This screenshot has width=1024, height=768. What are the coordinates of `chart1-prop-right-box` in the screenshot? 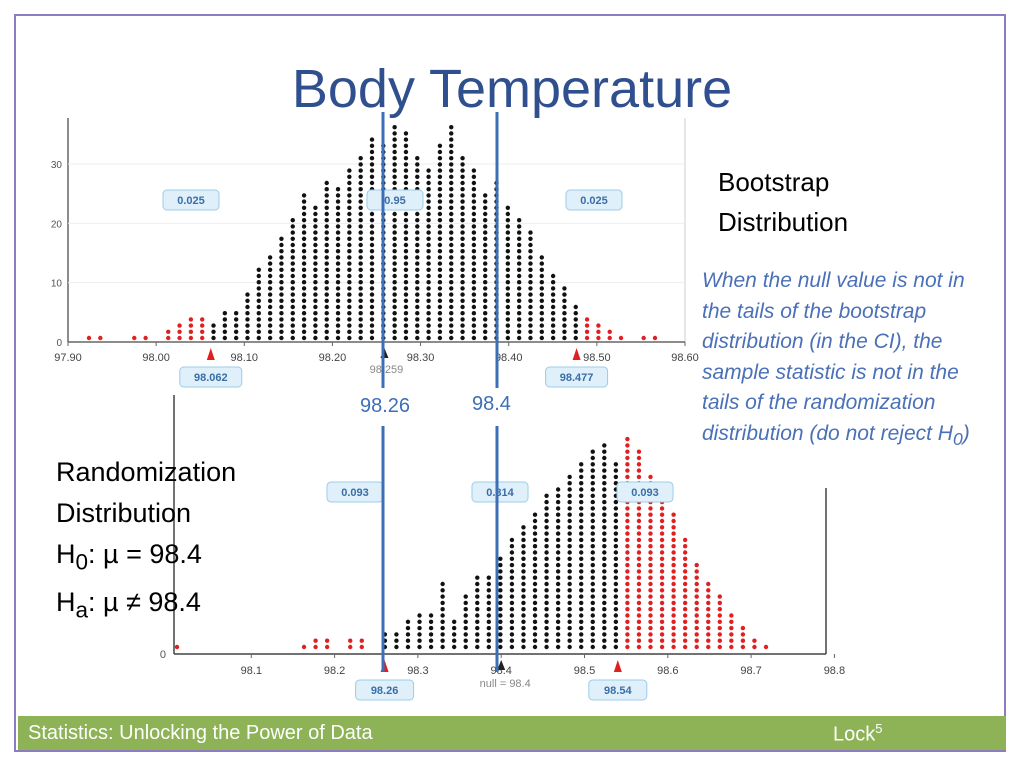 It's located at (594, 200).